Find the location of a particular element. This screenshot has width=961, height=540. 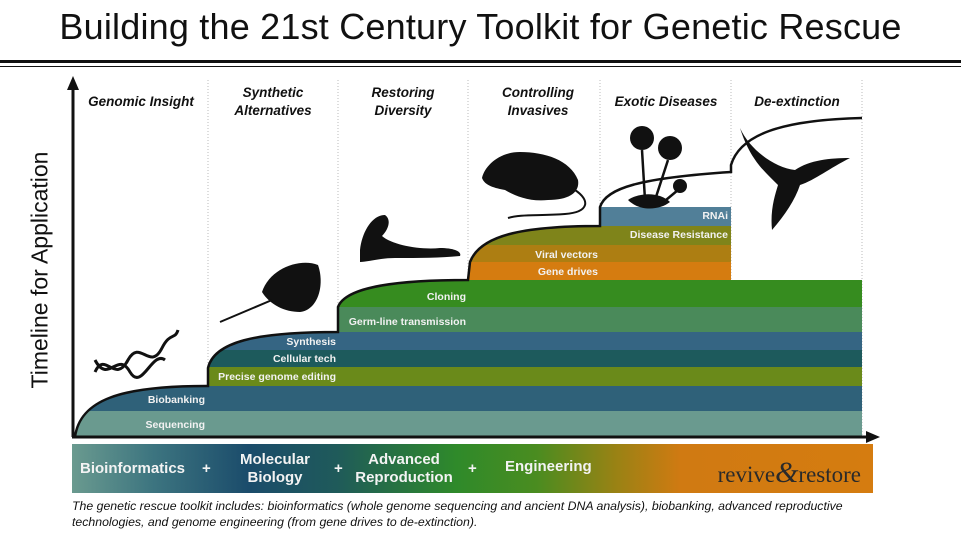

band-label: Cellular tech is located at coordinates (304, 359).